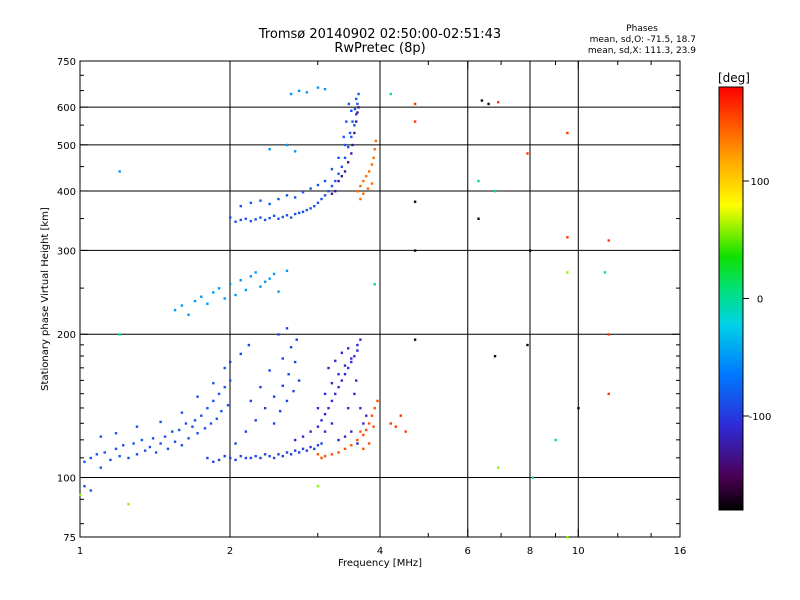  I want to click on y-tick-label: 100, so click(66, 479).